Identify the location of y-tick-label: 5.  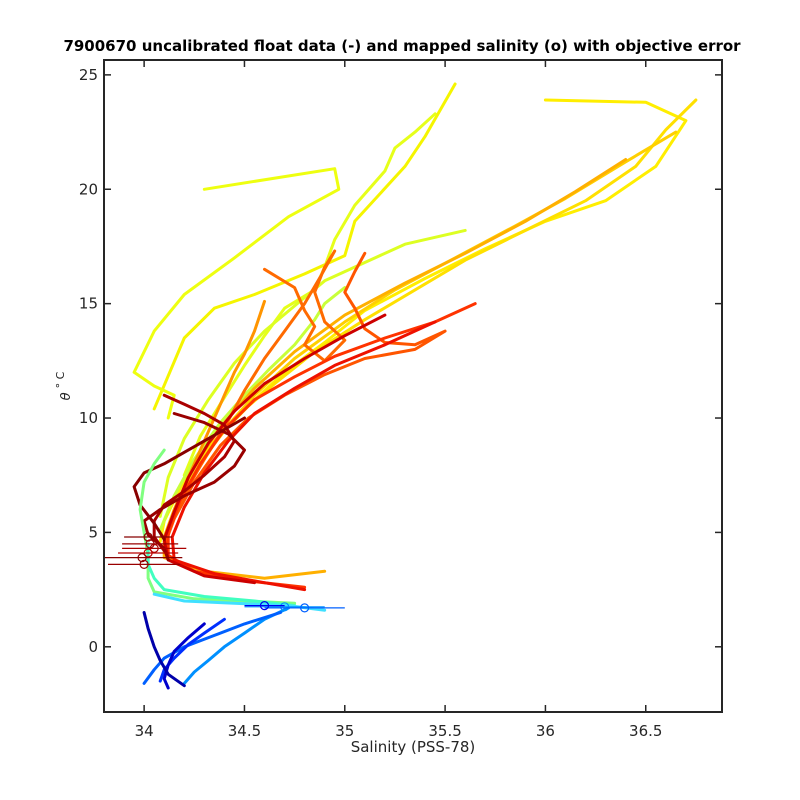
(93, 532).